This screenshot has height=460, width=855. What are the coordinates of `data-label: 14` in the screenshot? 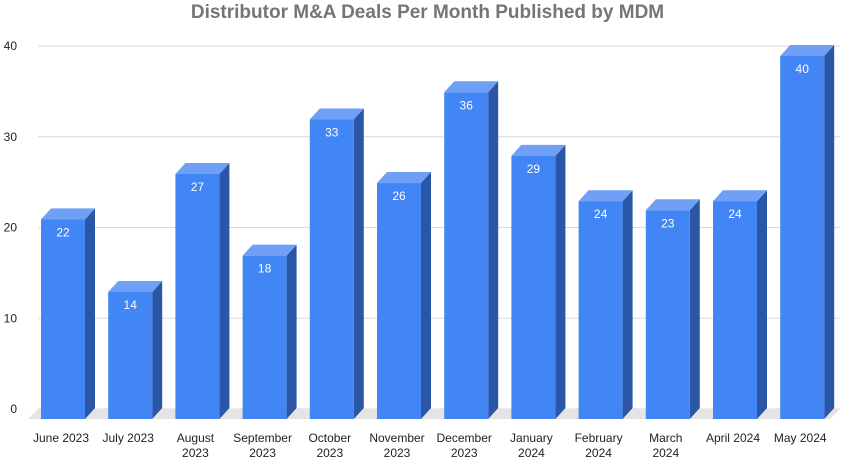 It's located at (131, 305).